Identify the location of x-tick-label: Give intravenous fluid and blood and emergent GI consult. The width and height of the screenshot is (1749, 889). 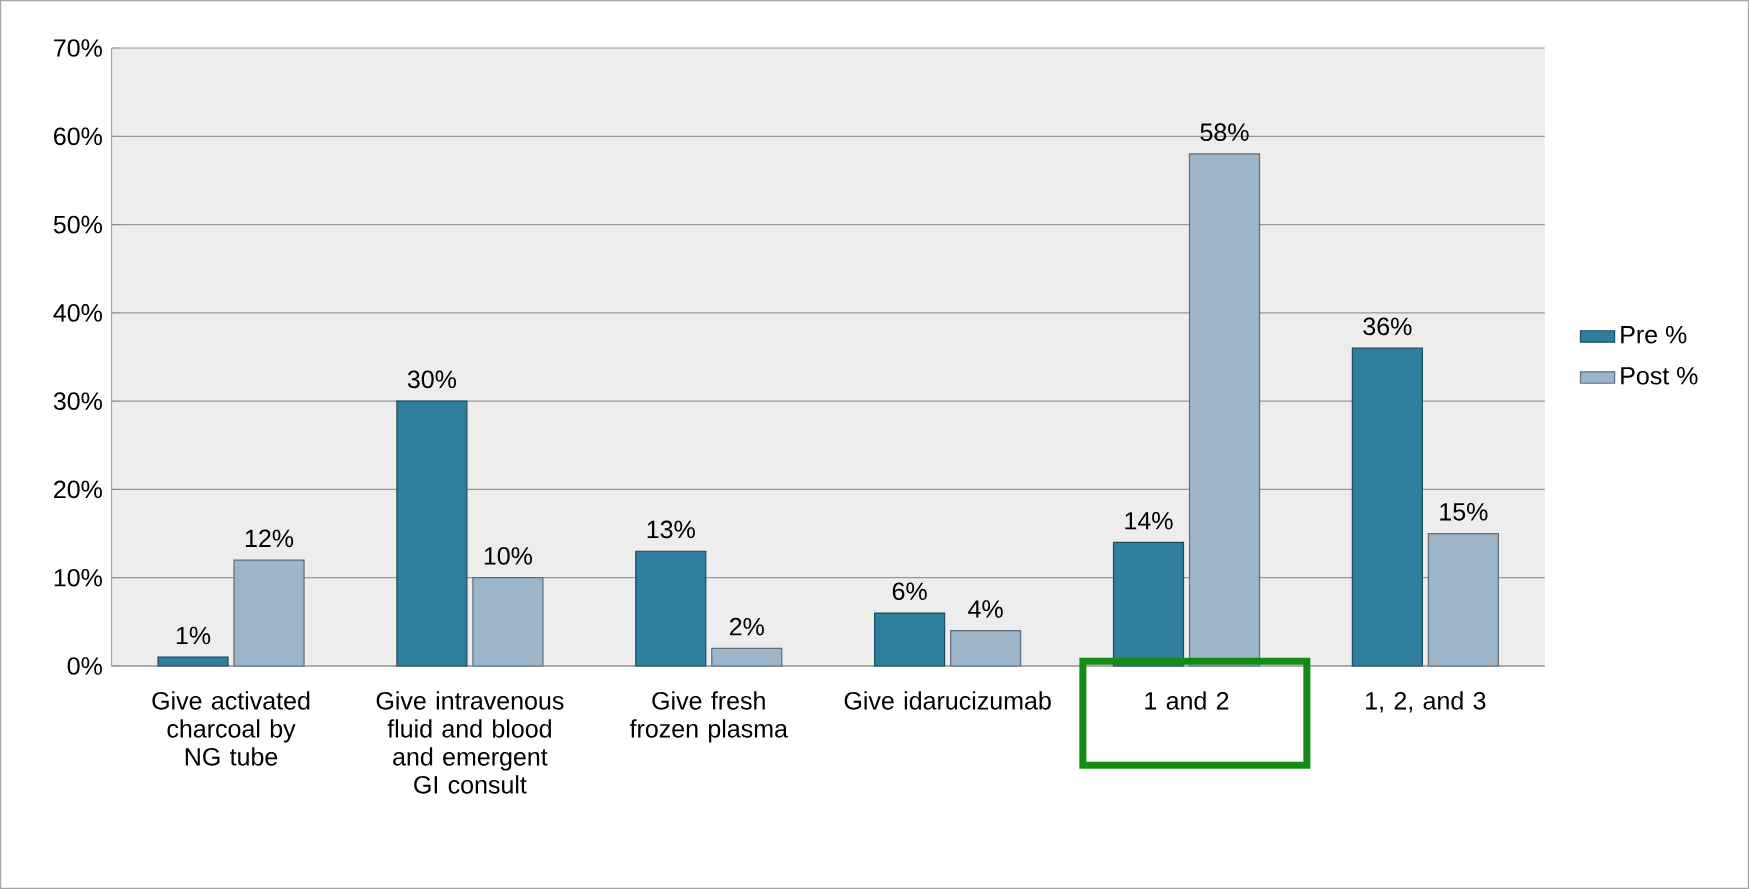
(470, 742).